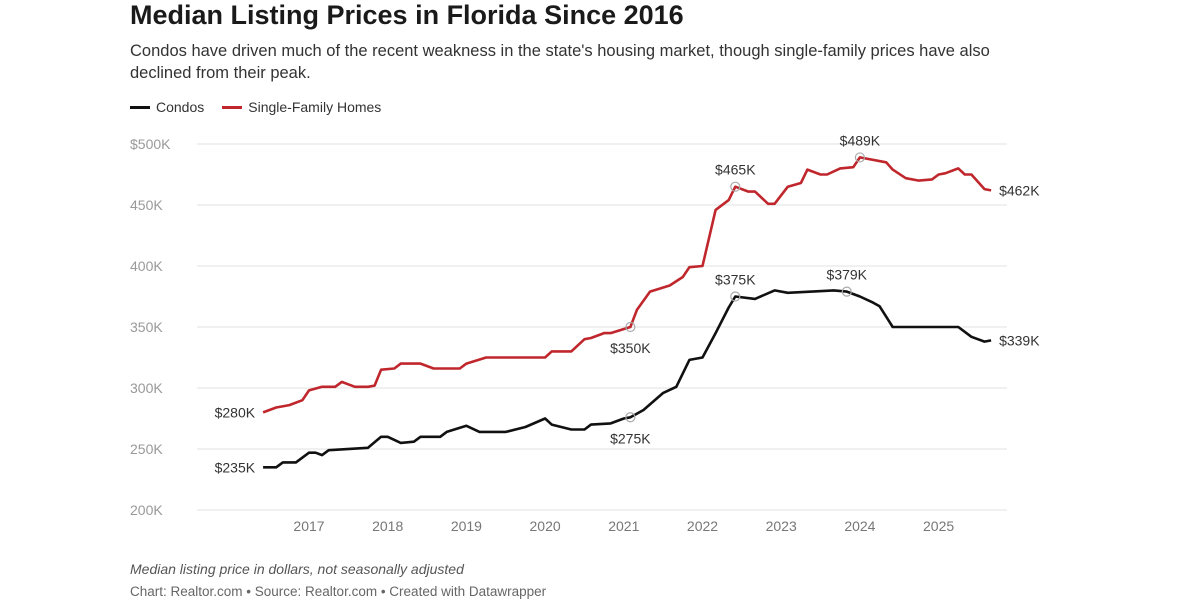 This screenshot has width=1200, height=600. I want to click on x-tick-label: 2019, so click(466, 526).